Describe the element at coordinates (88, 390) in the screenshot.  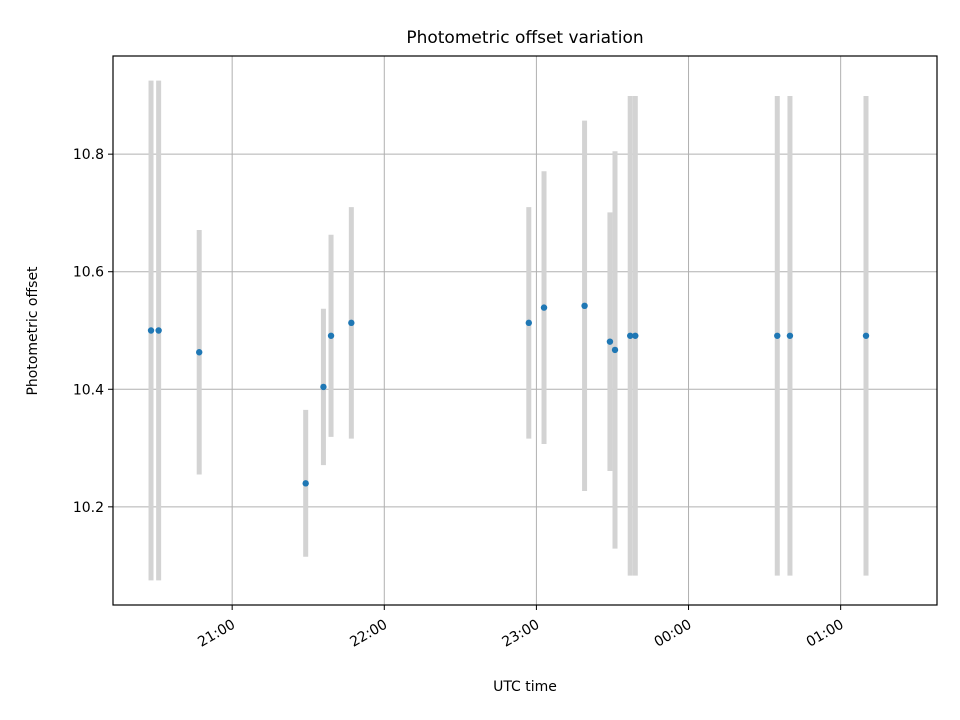
I see `y-tick-label: 10.4` at that location.